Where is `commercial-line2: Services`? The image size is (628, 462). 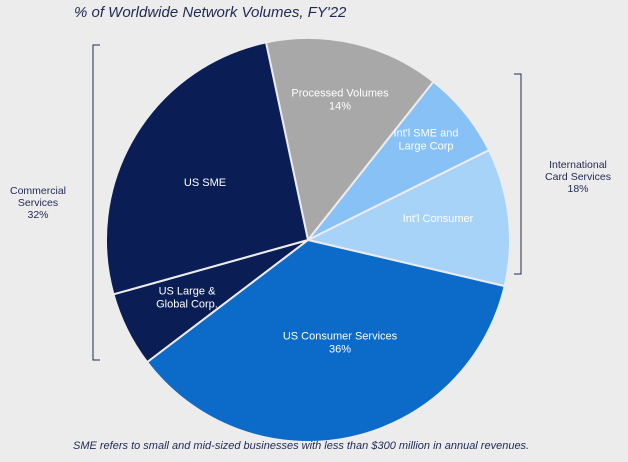 commercial-line2: Services is located at coordinates (38, 203).